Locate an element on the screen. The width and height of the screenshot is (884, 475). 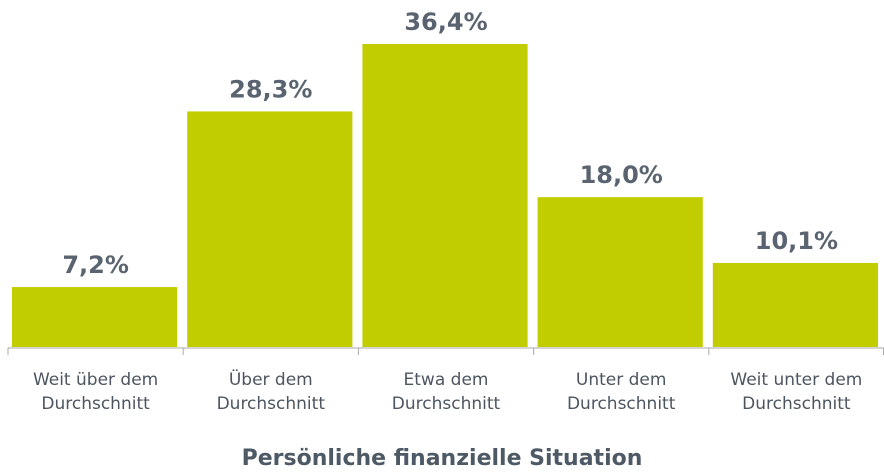
value-label: 10,1% is located at coordinates (796, 241).